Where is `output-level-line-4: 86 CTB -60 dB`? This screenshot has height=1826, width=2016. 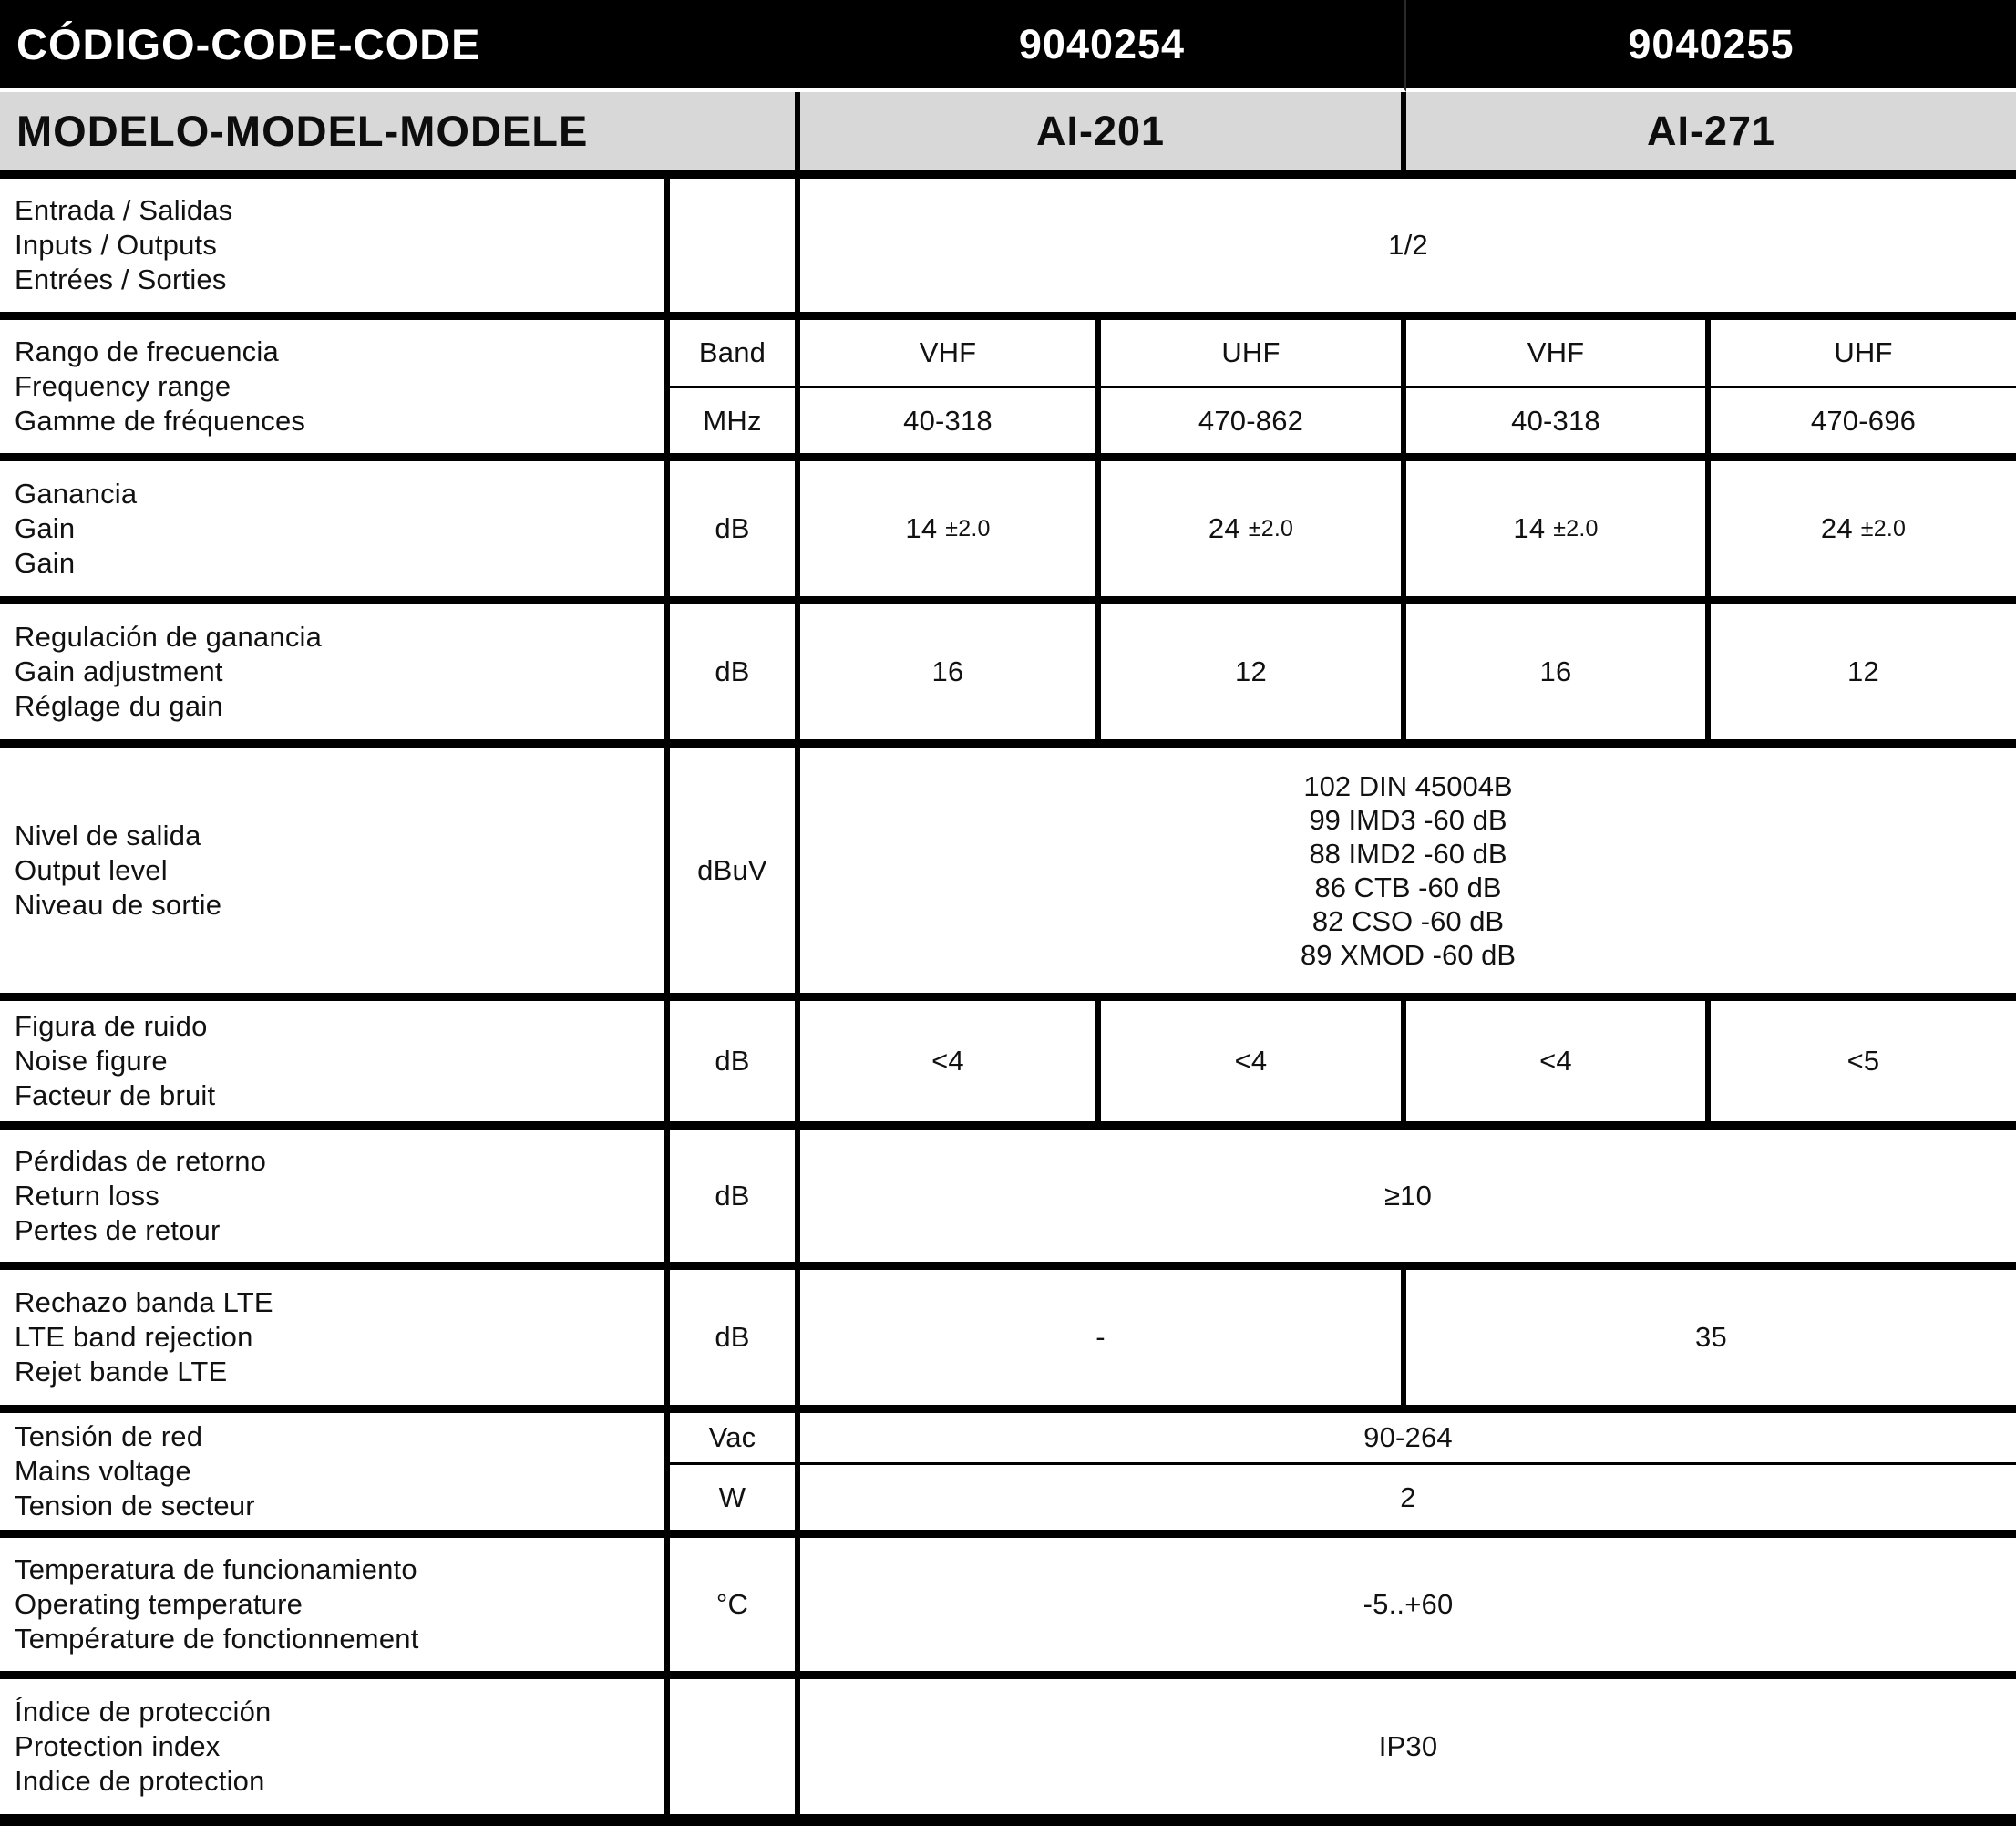
output-level-line-4: 86 CTB -60 dB is located at coordinates (1408, 887).